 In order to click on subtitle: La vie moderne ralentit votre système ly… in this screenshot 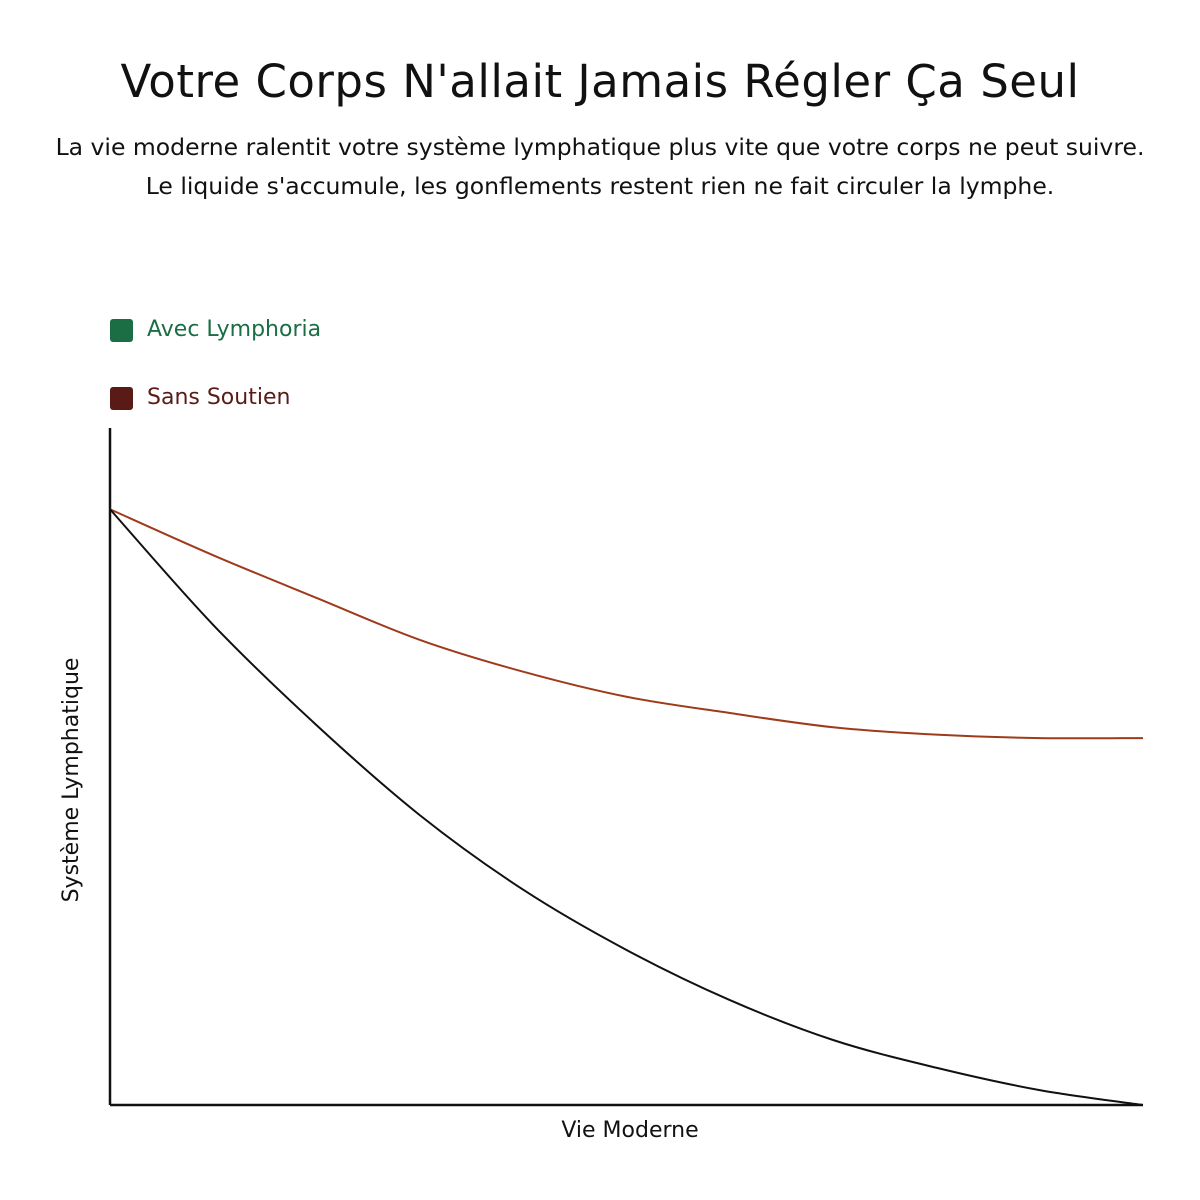, I will do `click(600, 166)`.